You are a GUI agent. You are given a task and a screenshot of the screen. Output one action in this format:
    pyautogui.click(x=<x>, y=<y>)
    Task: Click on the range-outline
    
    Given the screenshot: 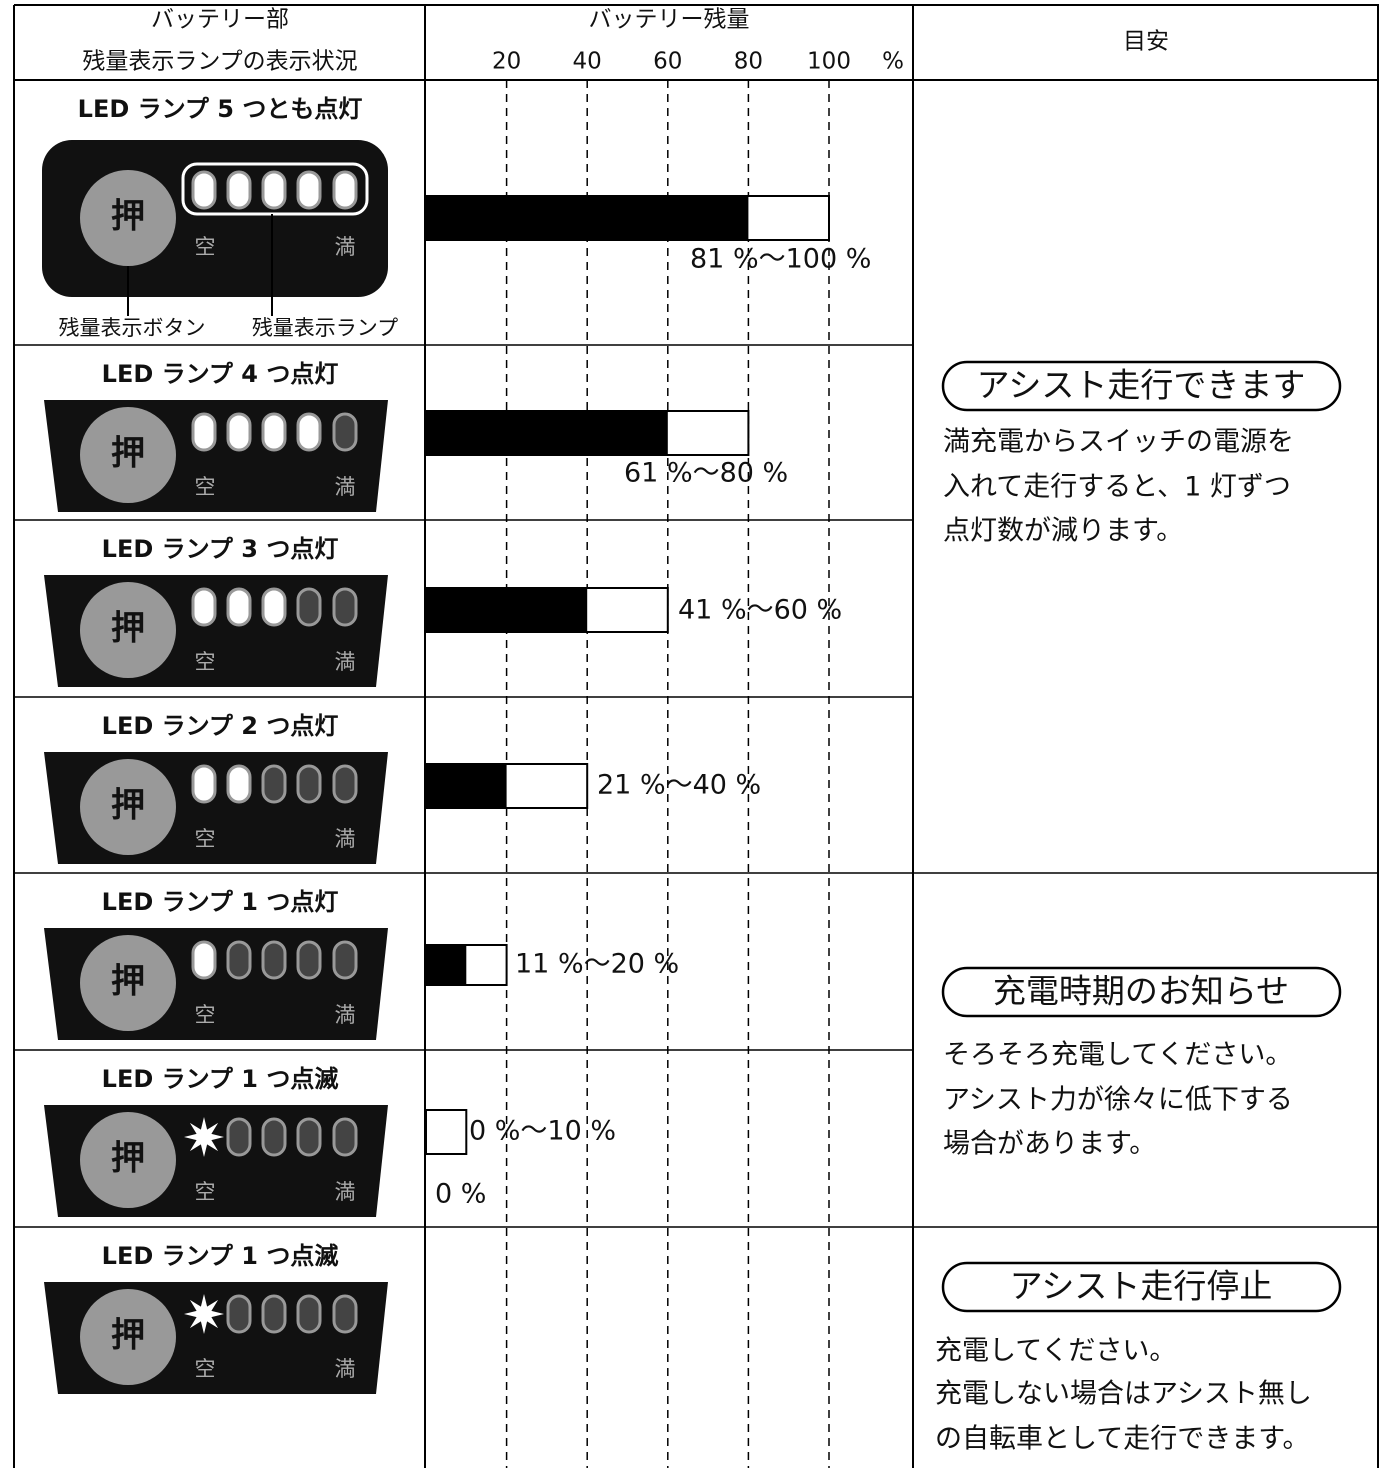 What is the action you would take?
    pyautogui.click(x=446, y=1132)
    